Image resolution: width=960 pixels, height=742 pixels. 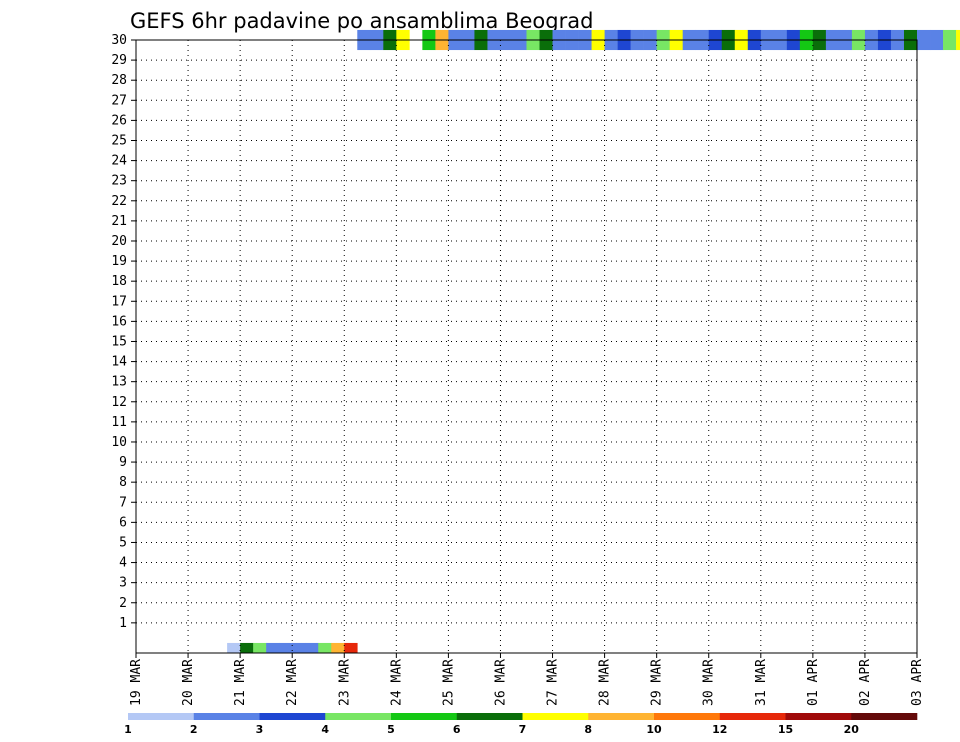 What do you see at coordinates (391, 729) in the screenshot?
I see `colorbar-label: 5` at bounding box center [391, 729].